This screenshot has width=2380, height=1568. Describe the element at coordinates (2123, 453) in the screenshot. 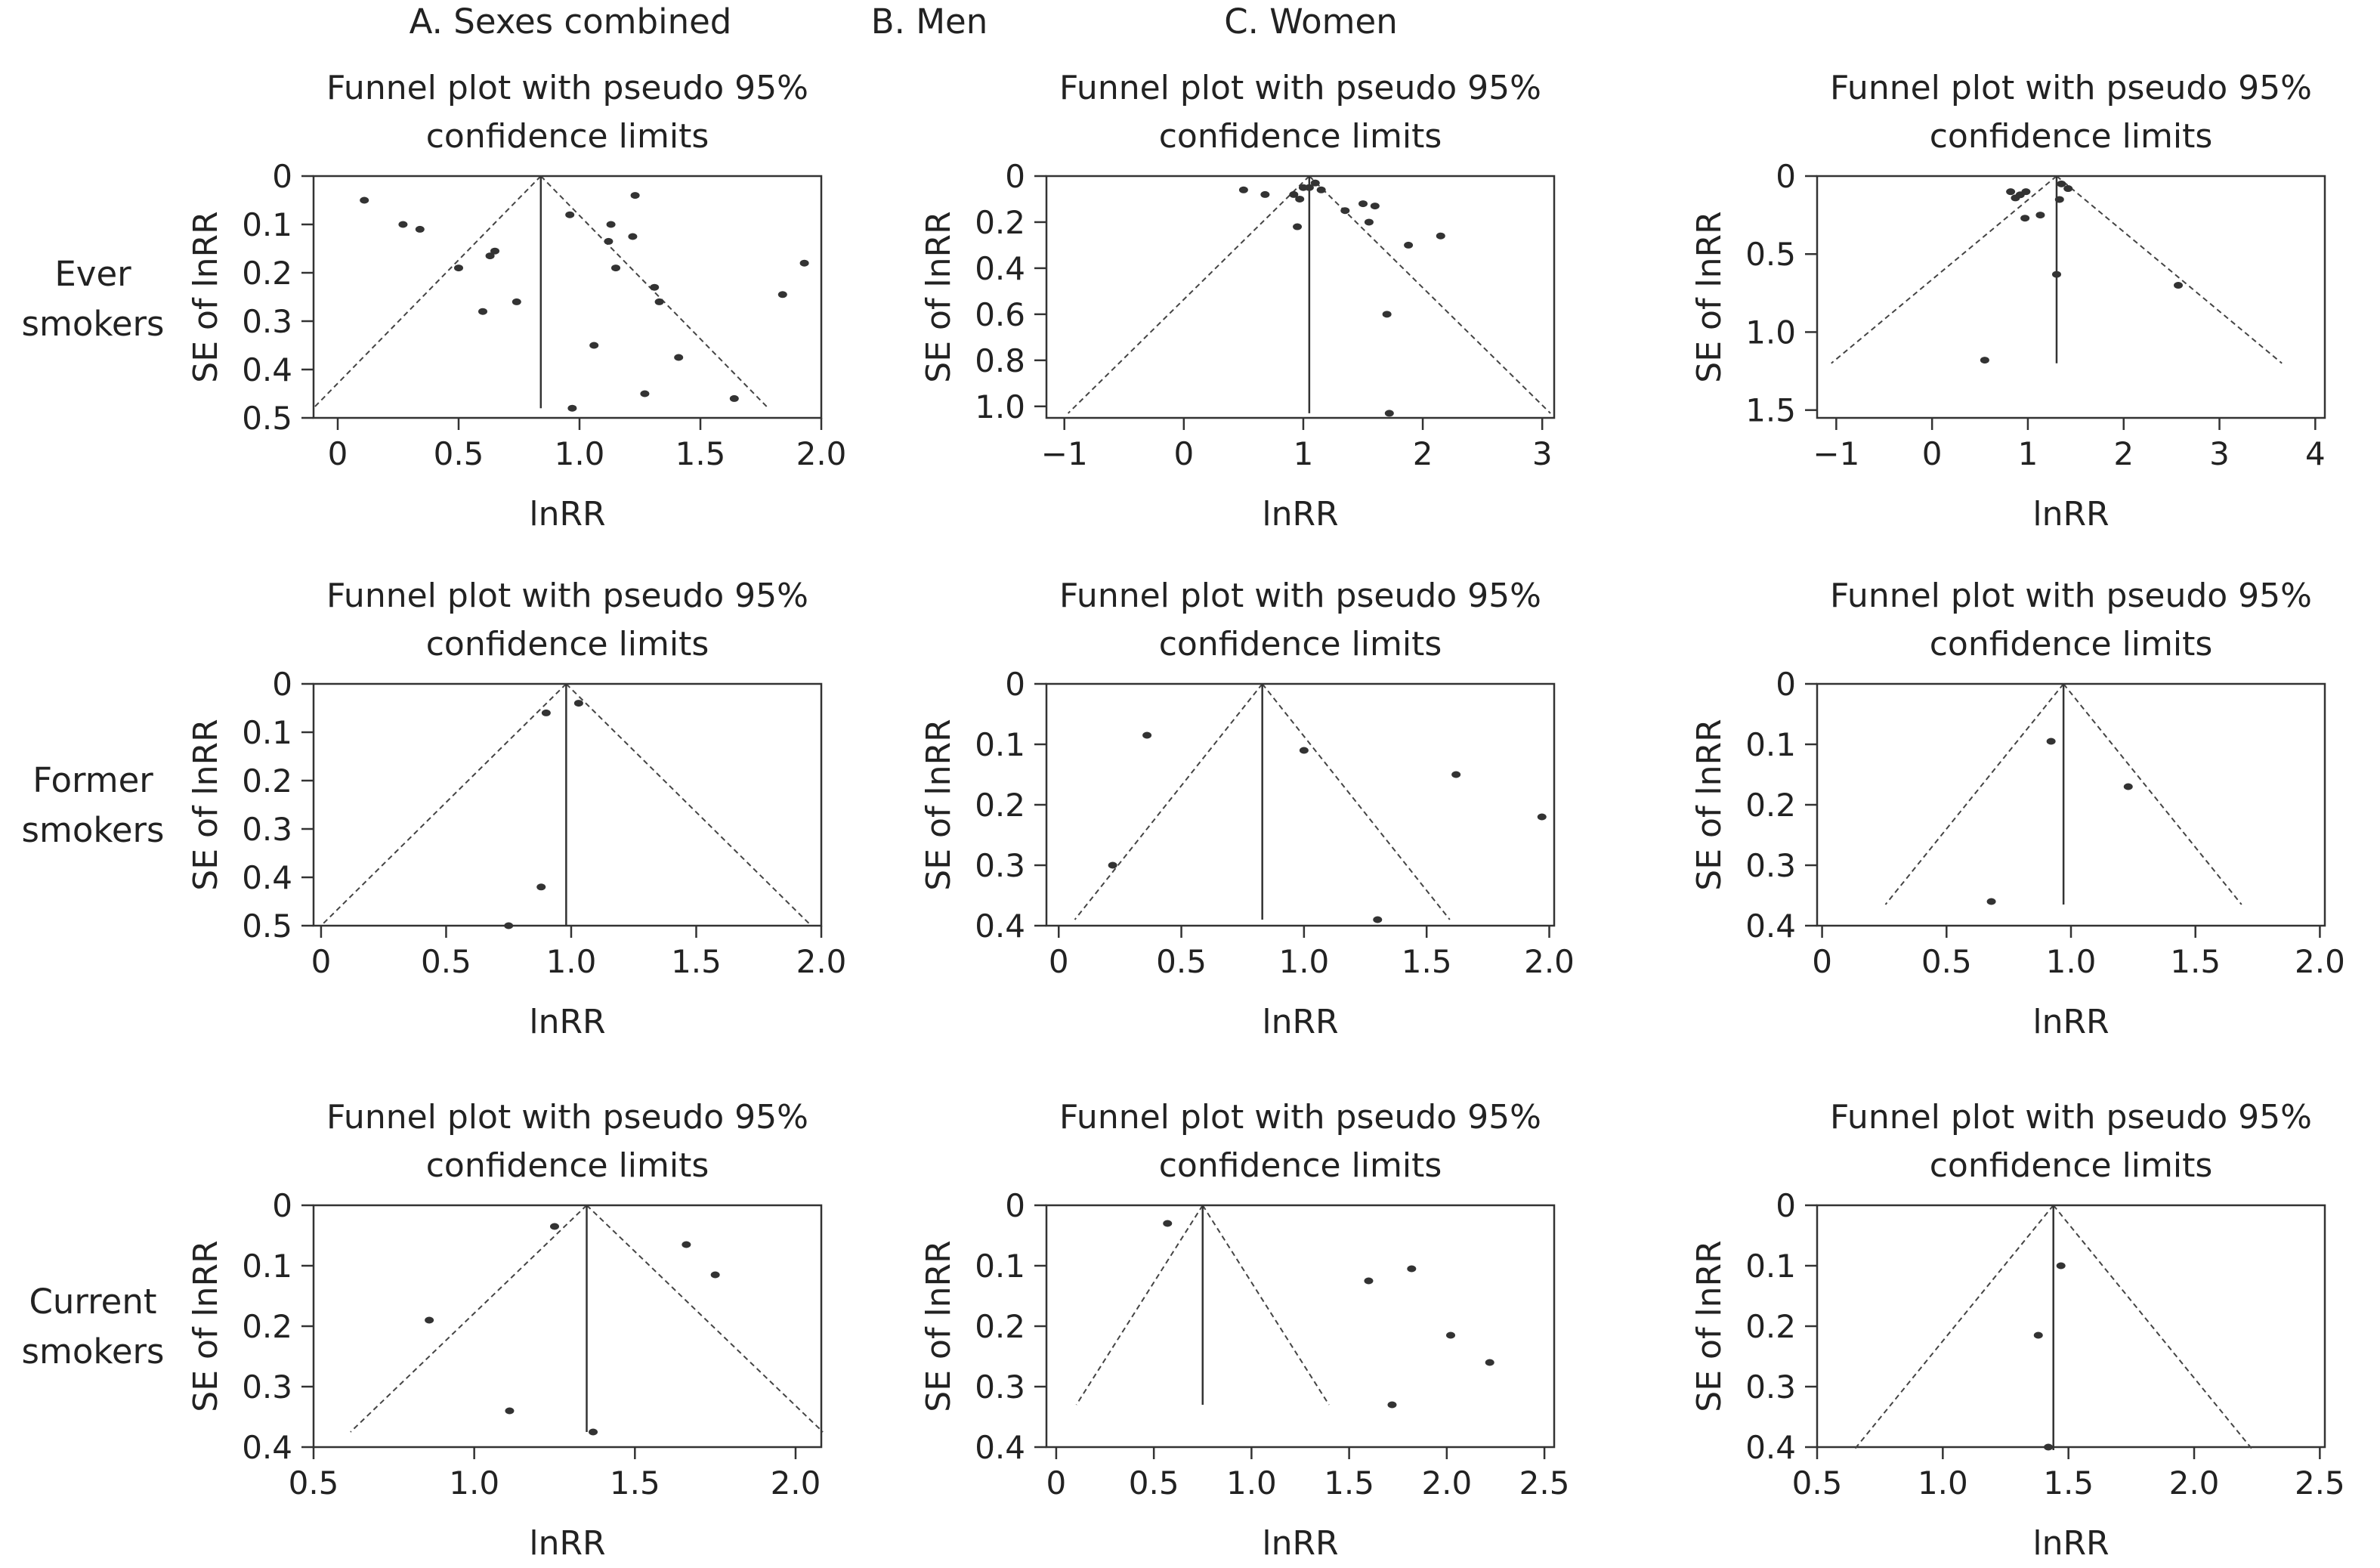

I see `x-tick-label: 2` at that location.